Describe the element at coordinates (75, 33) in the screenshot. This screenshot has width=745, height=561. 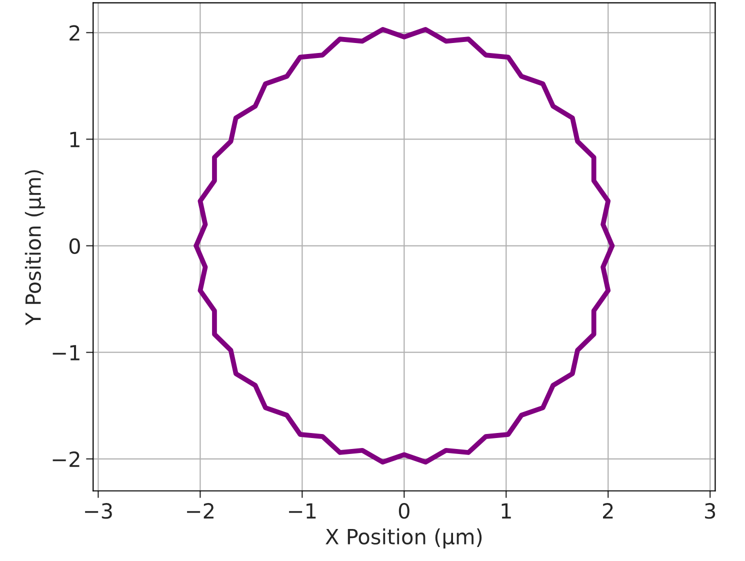
I see `y-tick-label: 2` at that location.